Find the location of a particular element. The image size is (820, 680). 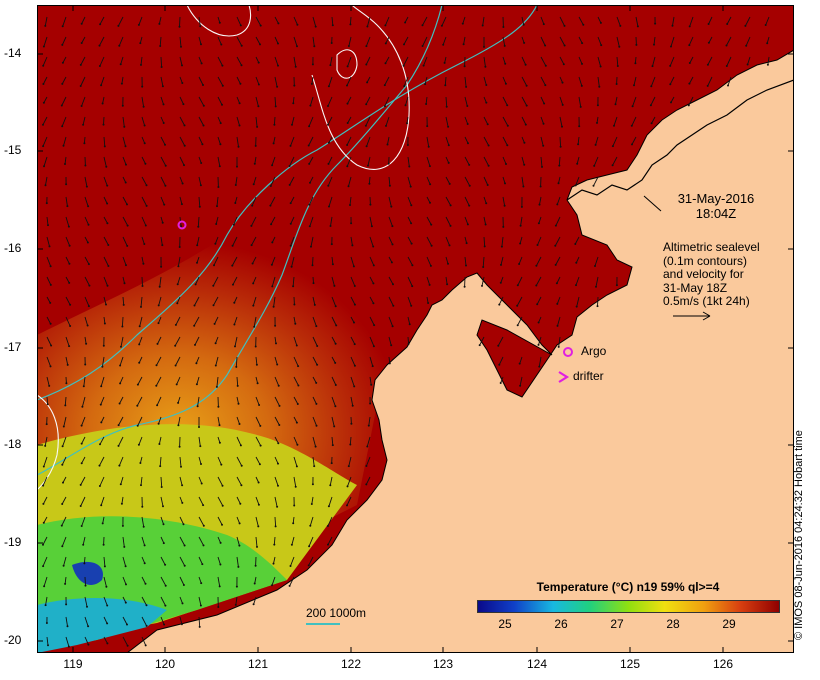

altimetry-line: (0.1m contours) is located at coordinates (705, 260).